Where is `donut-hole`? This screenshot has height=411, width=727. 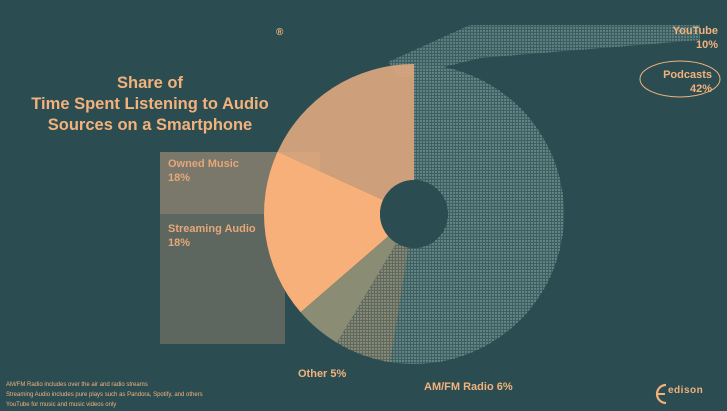
donut-hole is located at coordinates (414, 214).